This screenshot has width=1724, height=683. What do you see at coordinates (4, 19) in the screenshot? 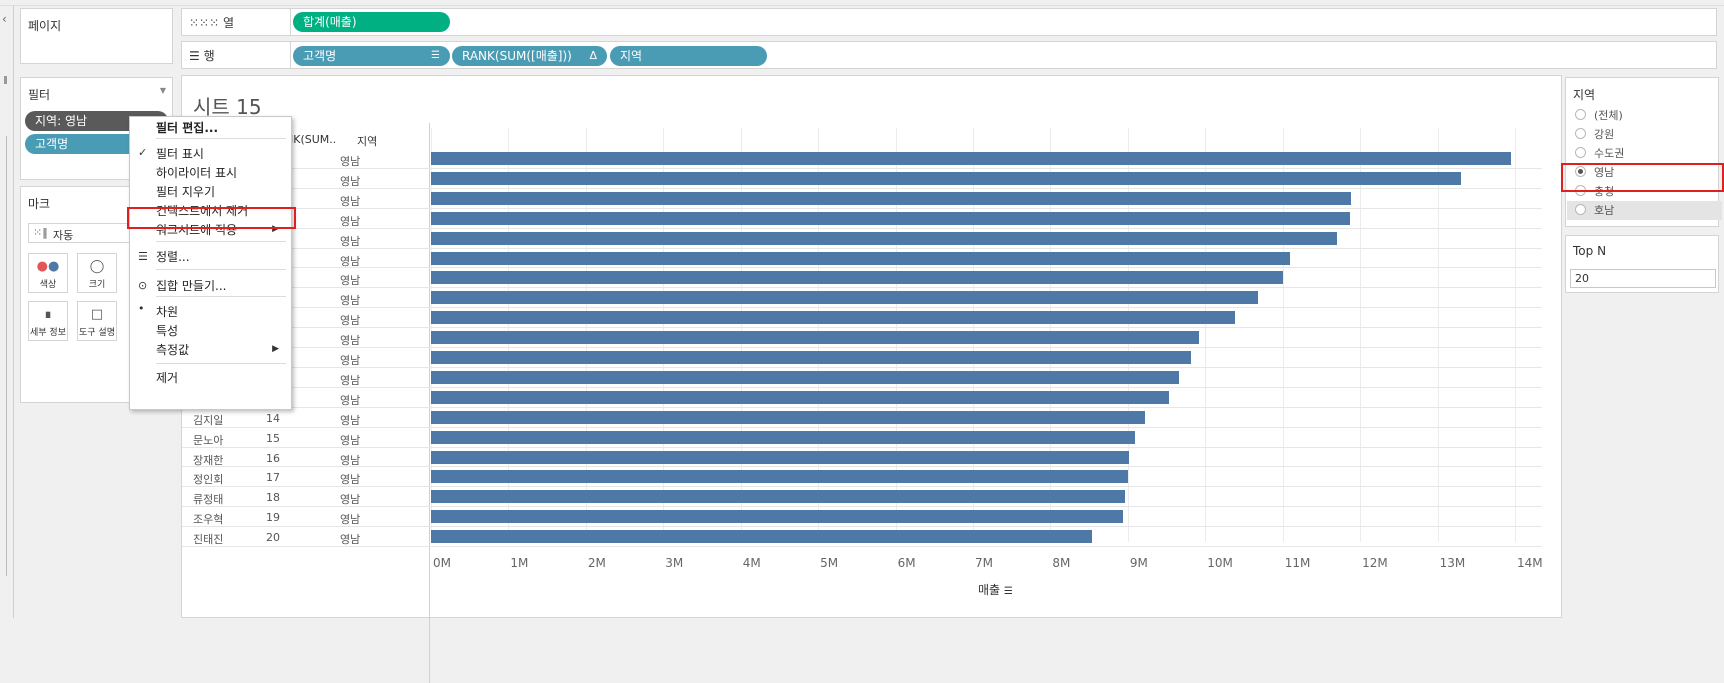
I see `chevron-left-icon: ‹` at bounding box center [4, 19].